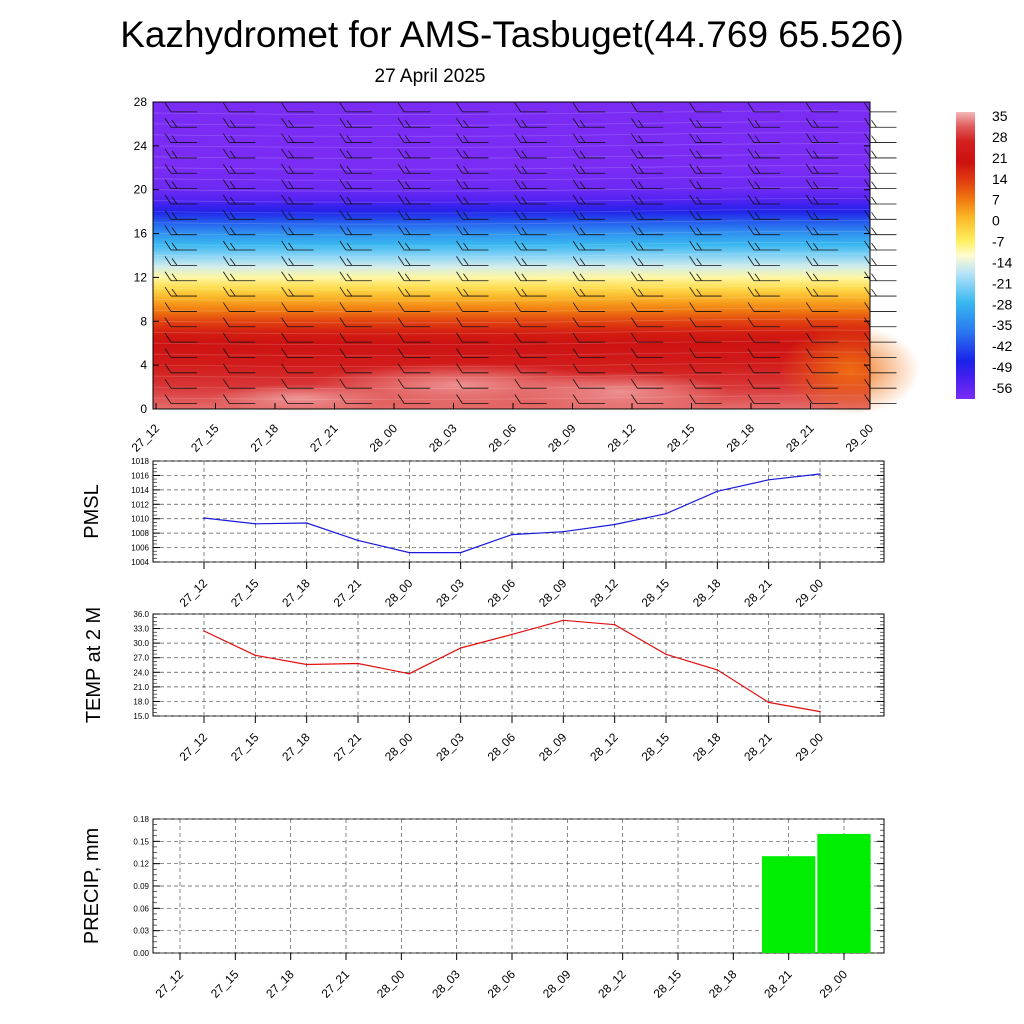  Describe the element at coordinates (604, 747) in the screenshot. I see `x-tick-label: 28_12` at that location.